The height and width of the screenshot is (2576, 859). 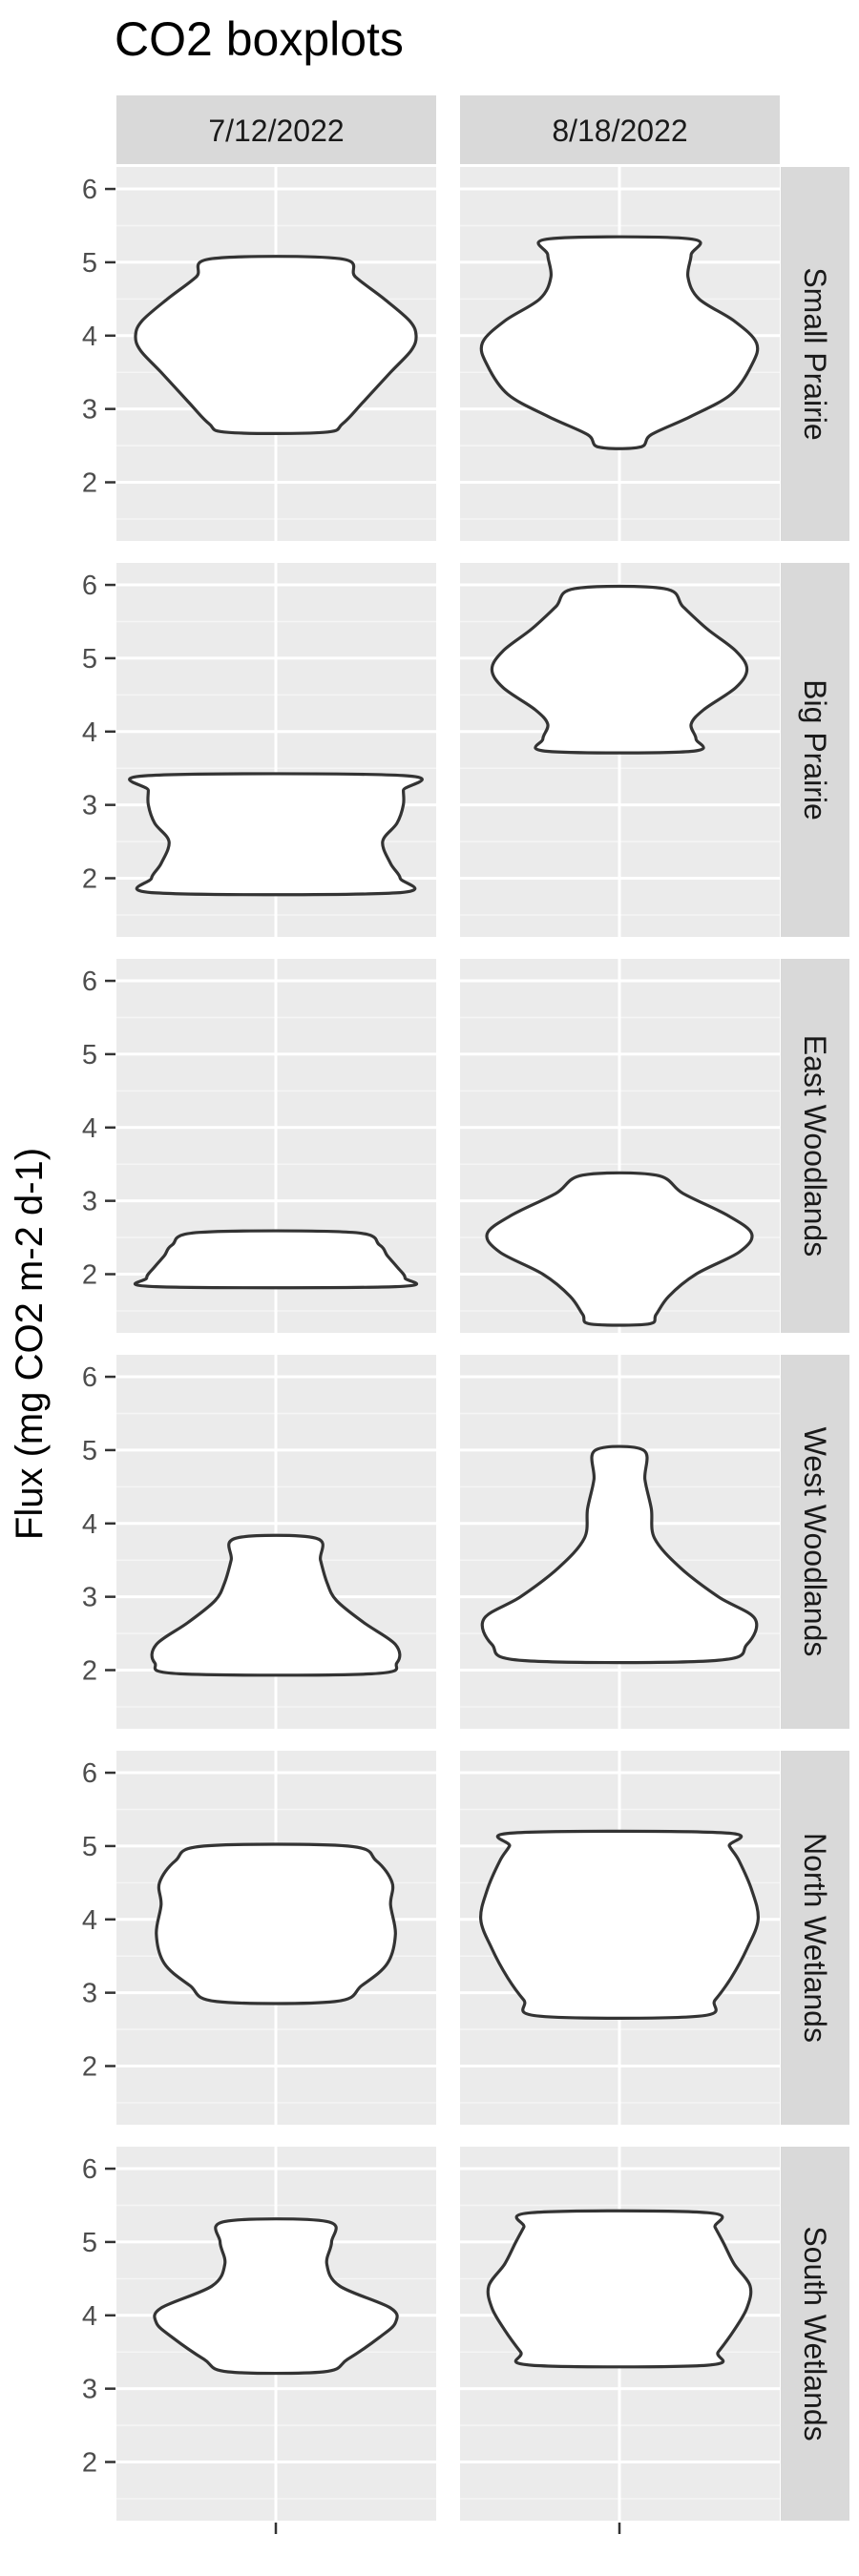 I want to click on facet-strip-label-east-woodlands: East Woodlands, so click(x=815, y=1146).